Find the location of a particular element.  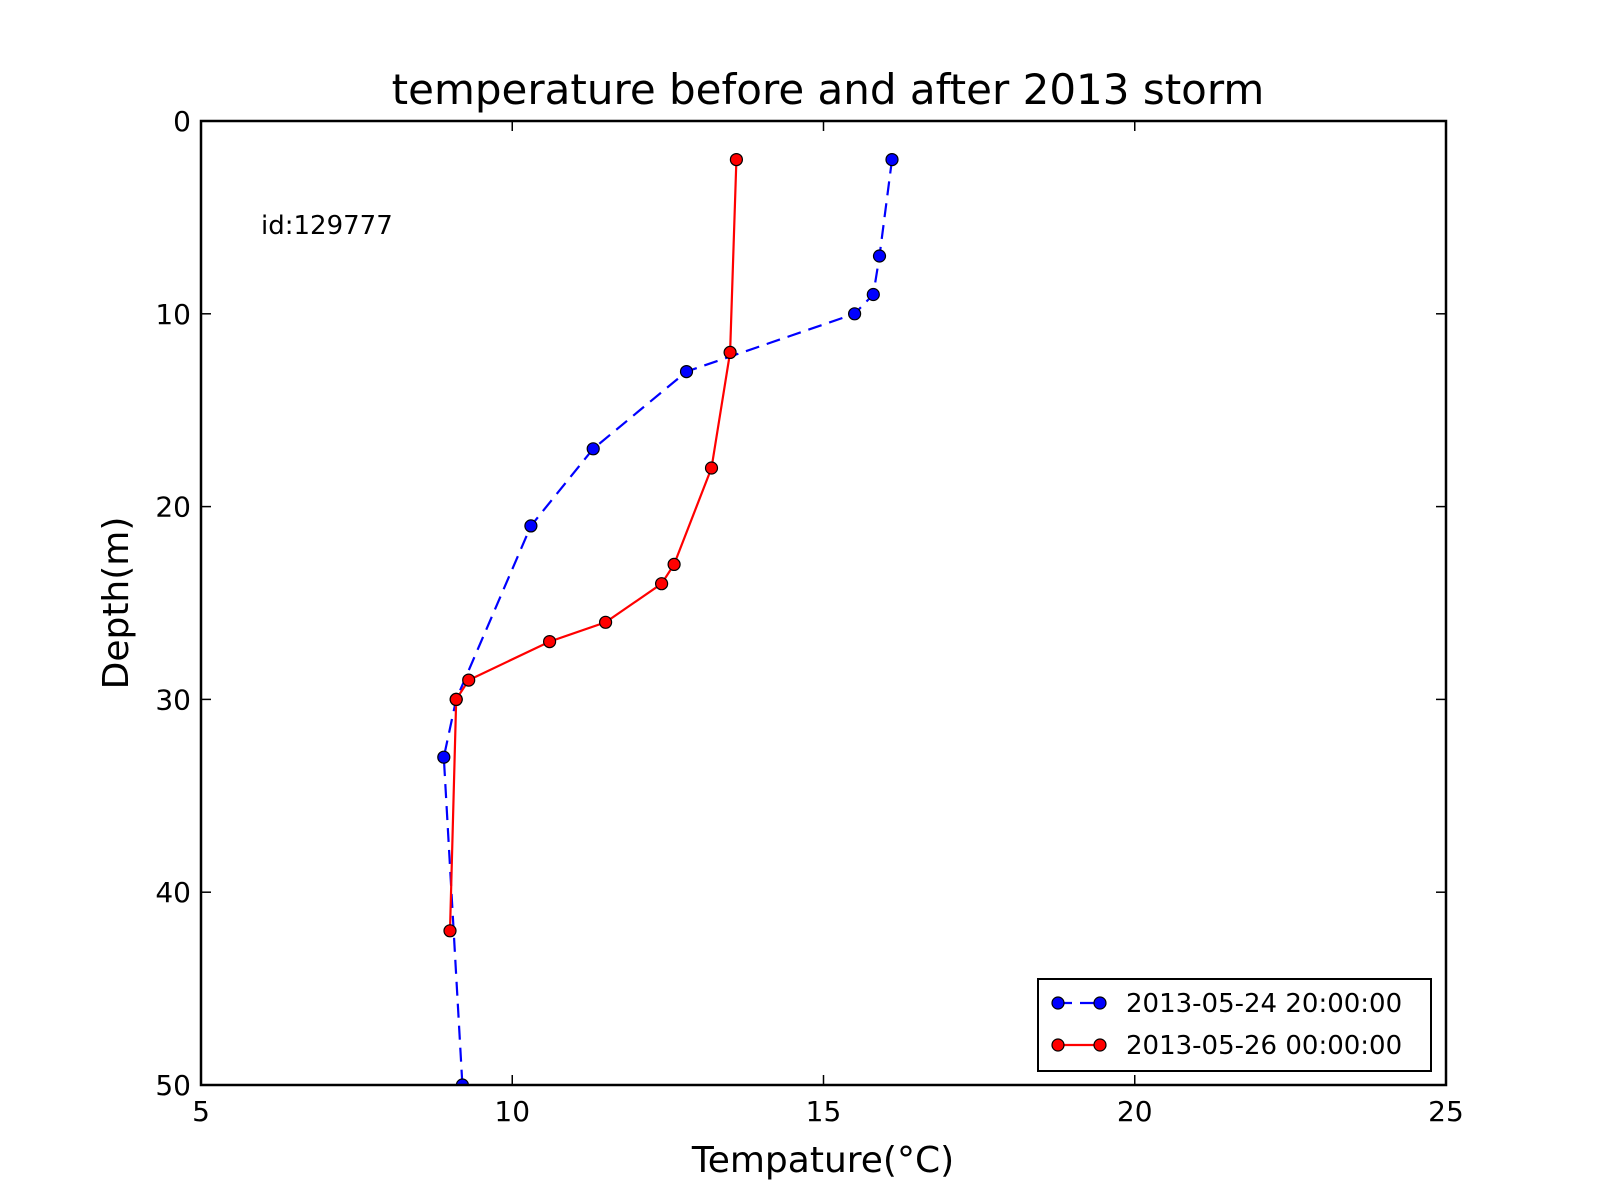

x-tick-label: 5 is located at coordinates (201, 1111).